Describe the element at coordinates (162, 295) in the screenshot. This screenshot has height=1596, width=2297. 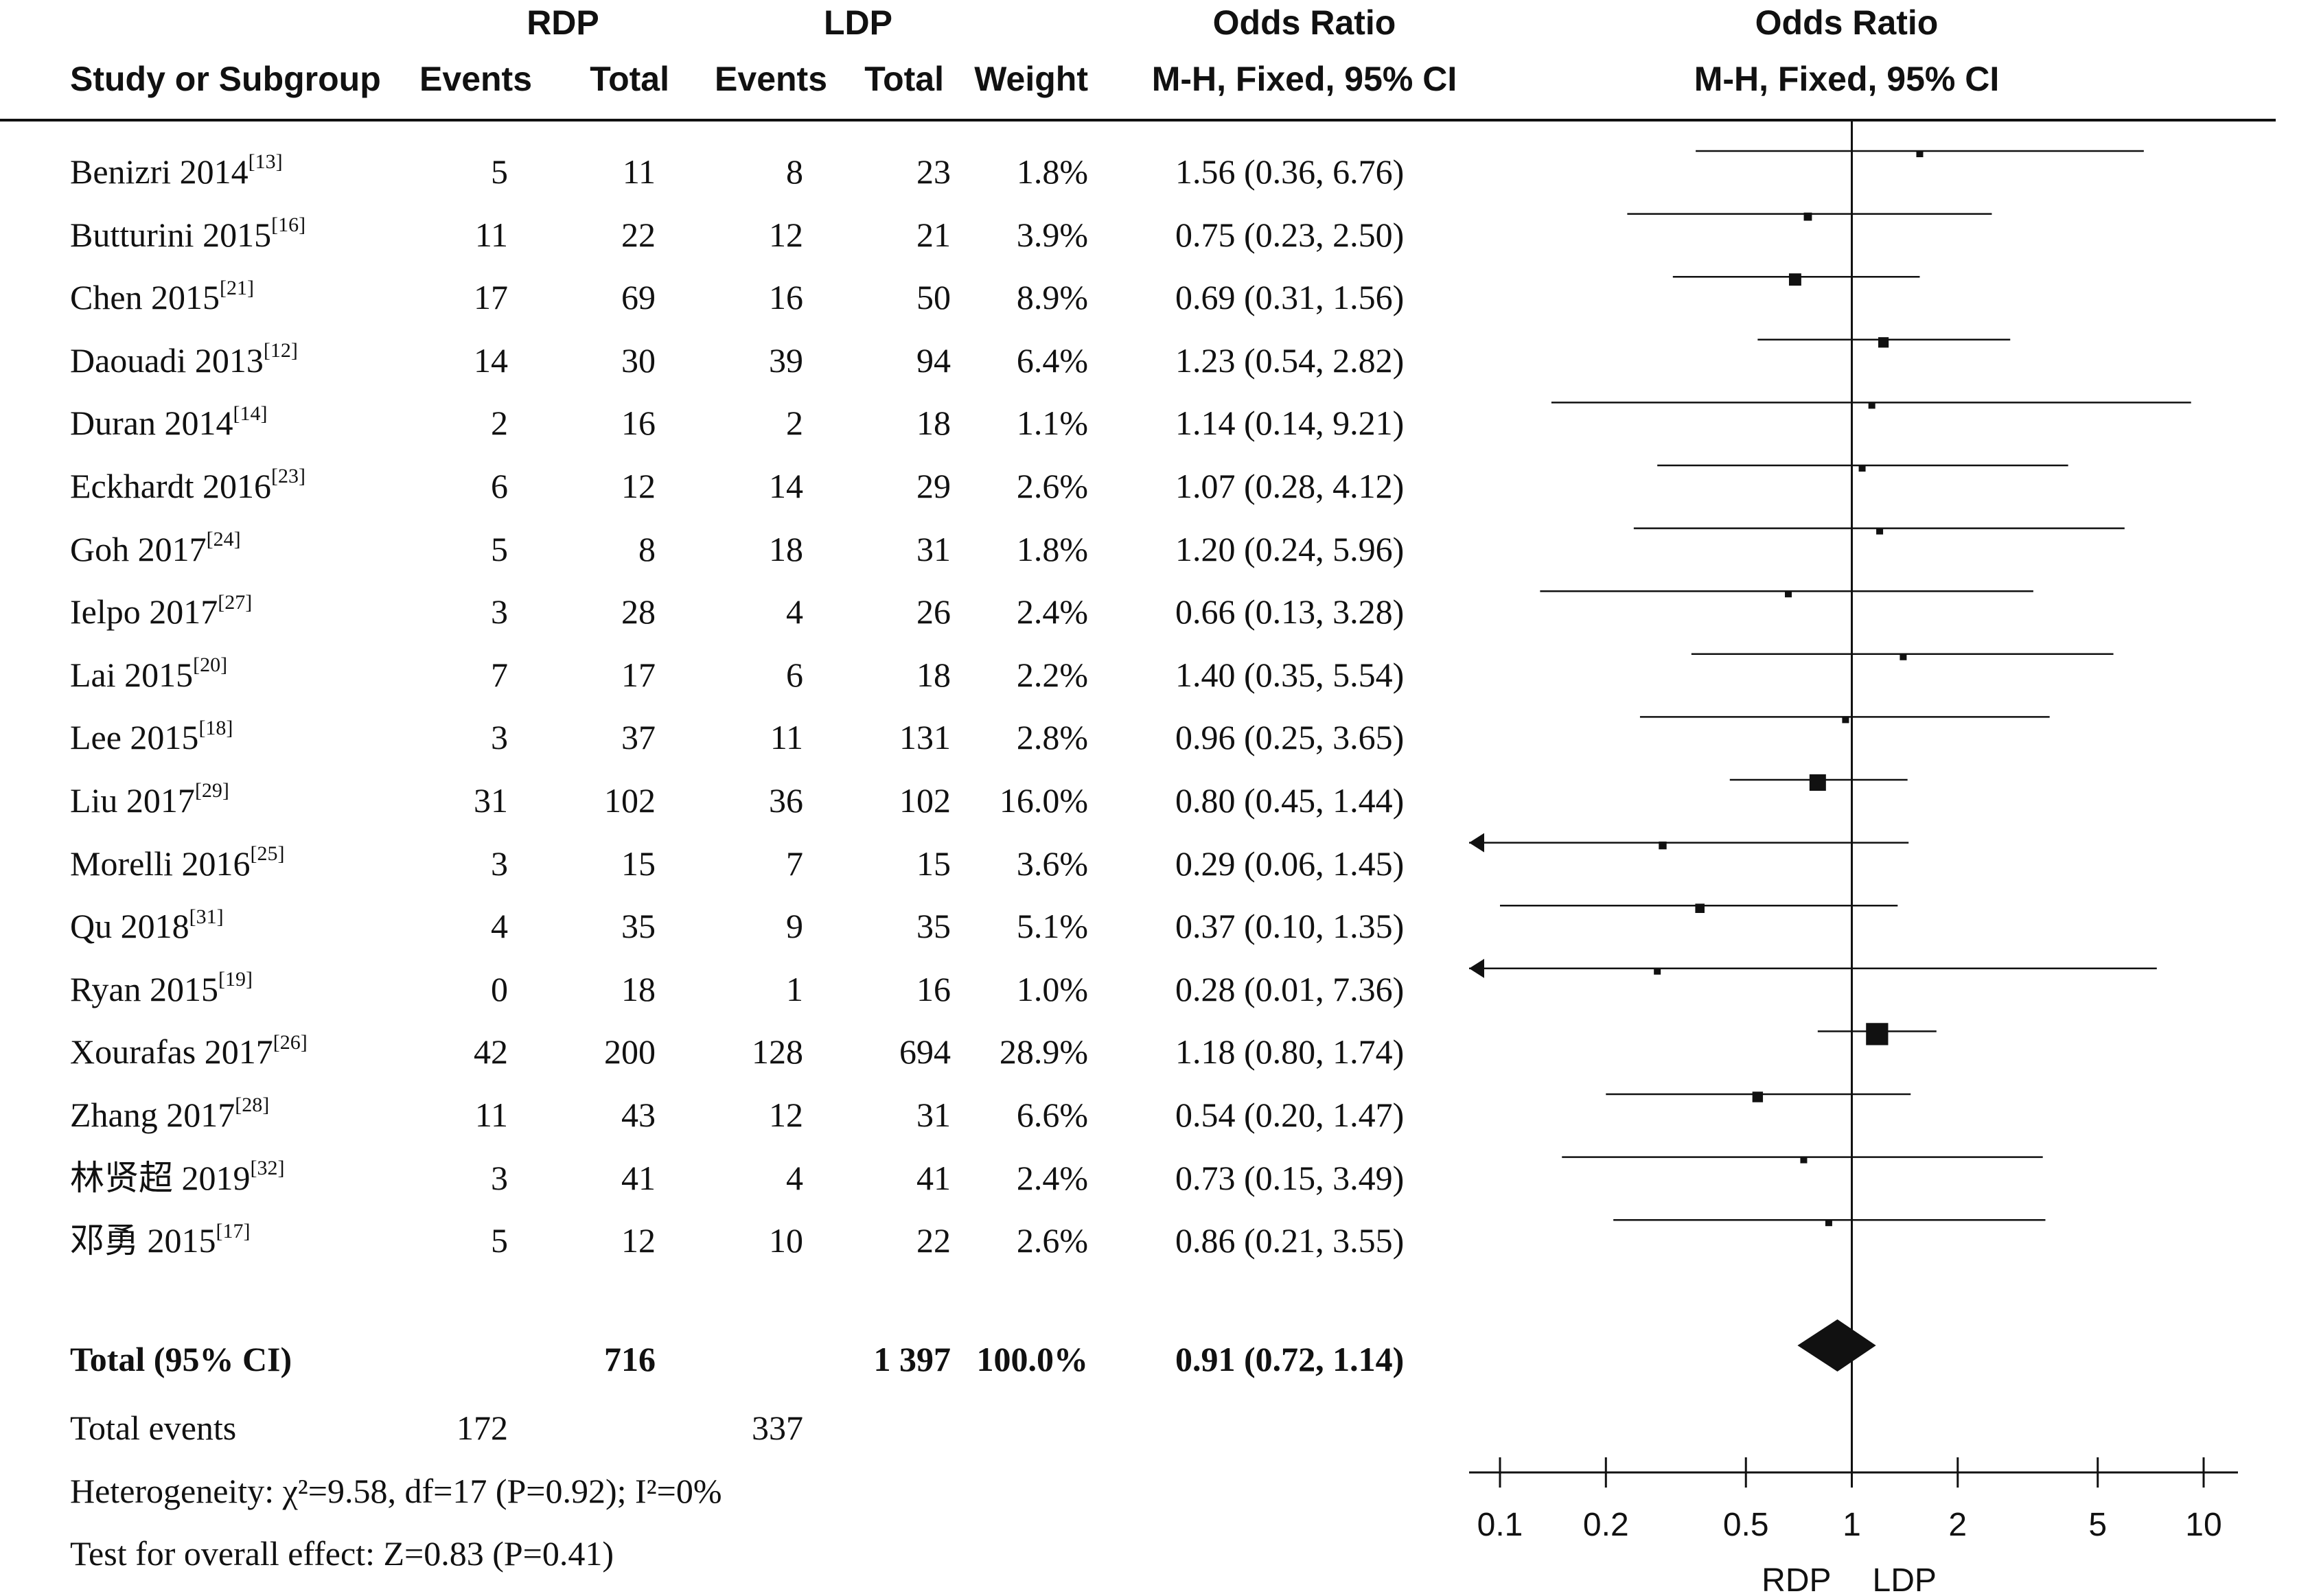
I see `study-name: Chen 2015[21]` at that location.